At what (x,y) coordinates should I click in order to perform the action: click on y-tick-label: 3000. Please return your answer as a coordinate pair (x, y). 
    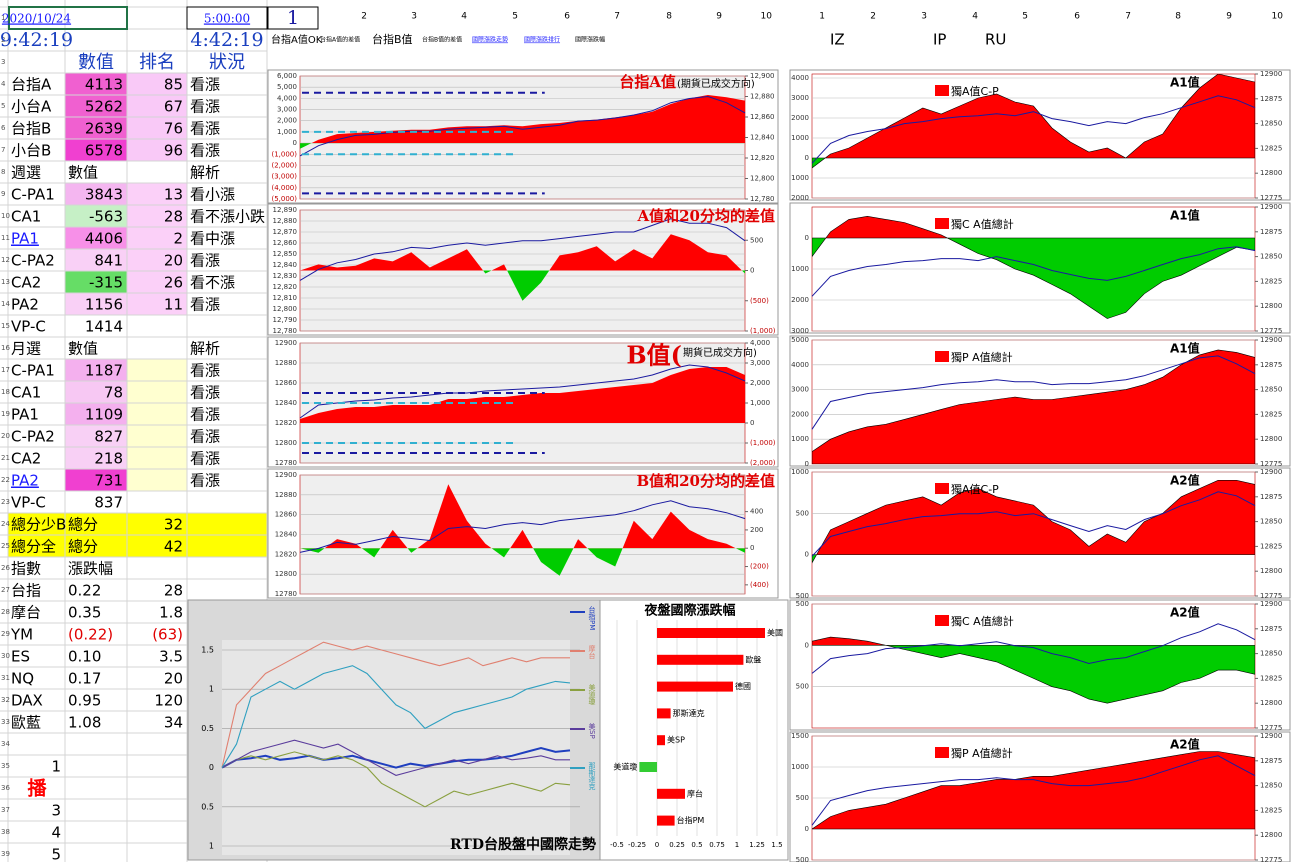
    Looking at the image, I should click on (800, 331).